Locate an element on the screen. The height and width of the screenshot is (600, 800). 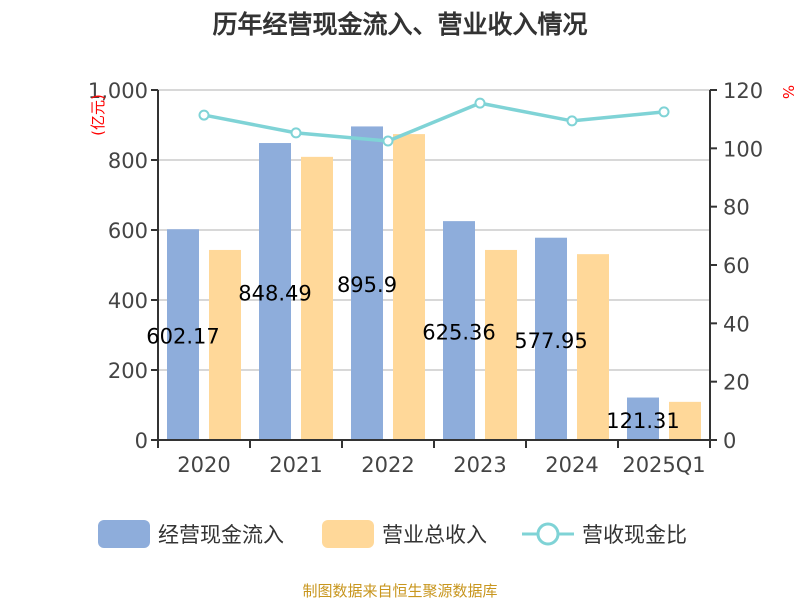
y2-tick-label: 40 is located at coordinates (736, 324).